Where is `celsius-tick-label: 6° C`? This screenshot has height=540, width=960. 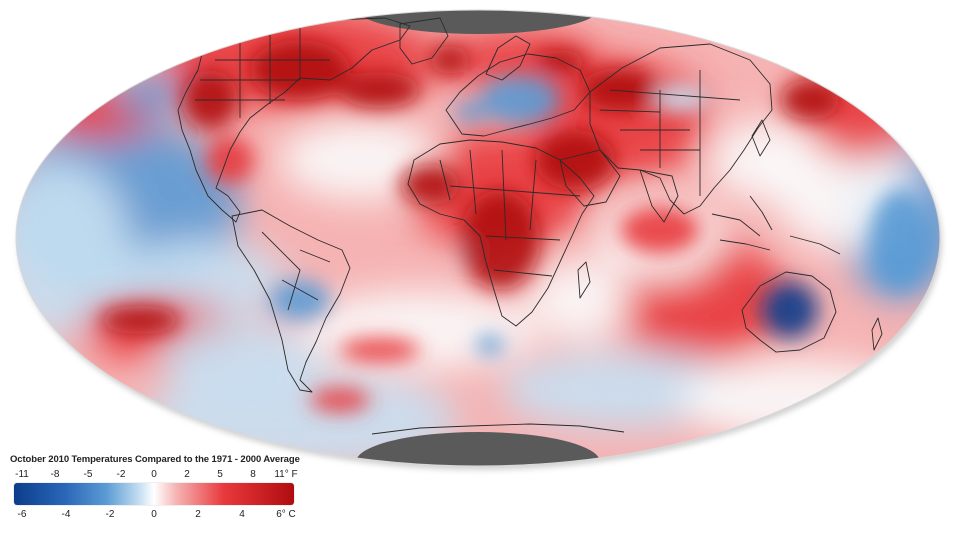
celsius-tick-label: 6° C is located at coordinates (286, 514).